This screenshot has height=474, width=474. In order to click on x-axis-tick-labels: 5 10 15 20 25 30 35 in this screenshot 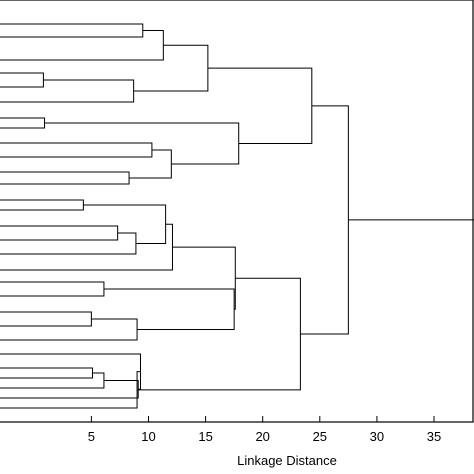, I will do `click(265, 436)`.